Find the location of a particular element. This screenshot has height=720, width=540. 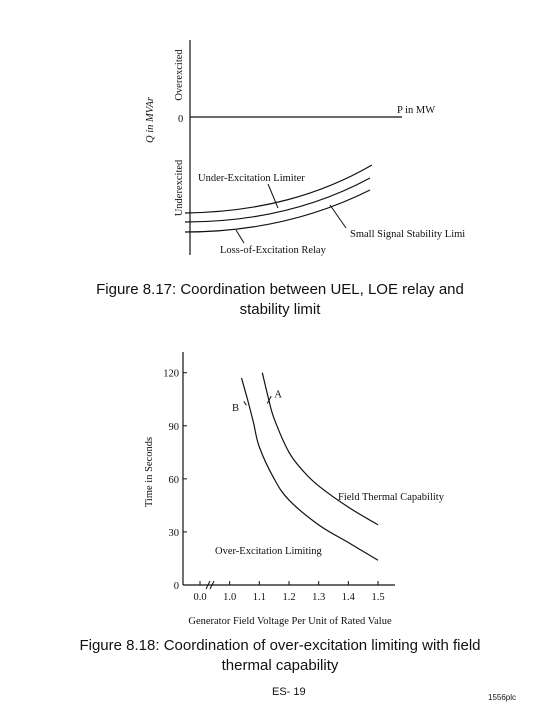

code: 1556plc is located at coordinates (502, 697).